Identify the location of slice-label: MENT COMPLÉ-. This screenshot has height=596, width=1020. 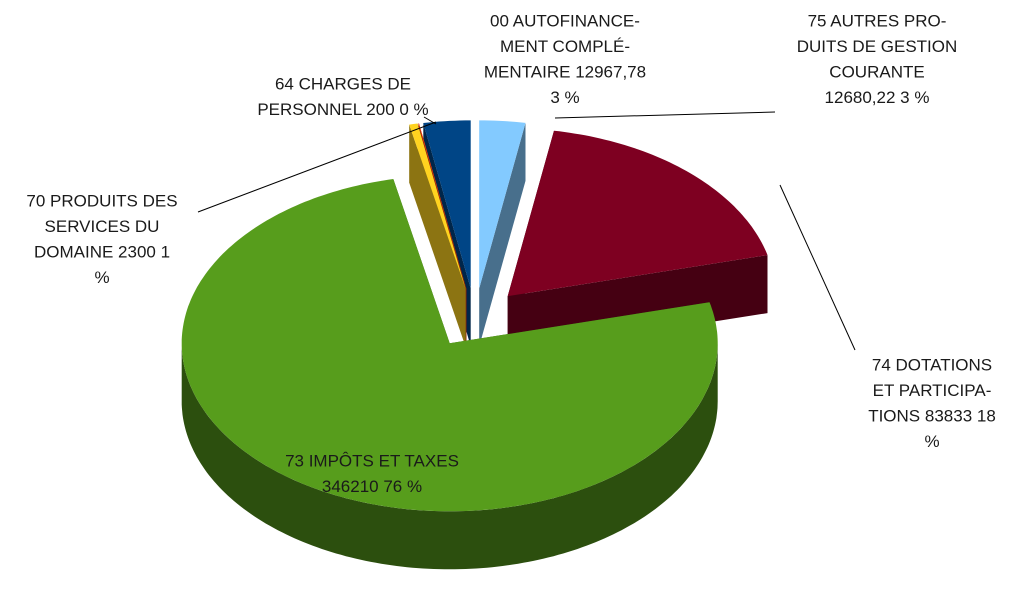
(565, 46).